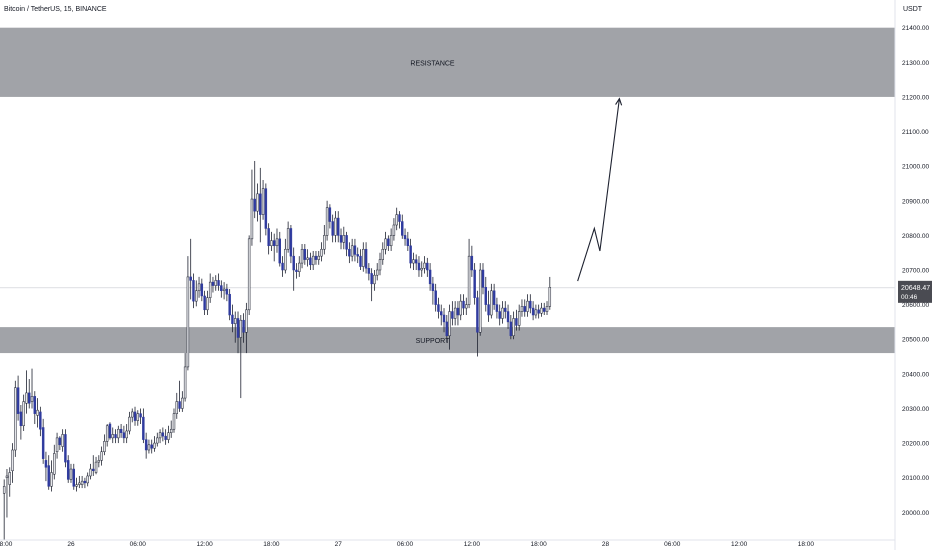  Describe the element at coordinates (606, 544) in the screenshot. I see `x-tick-label: 28` at that location.